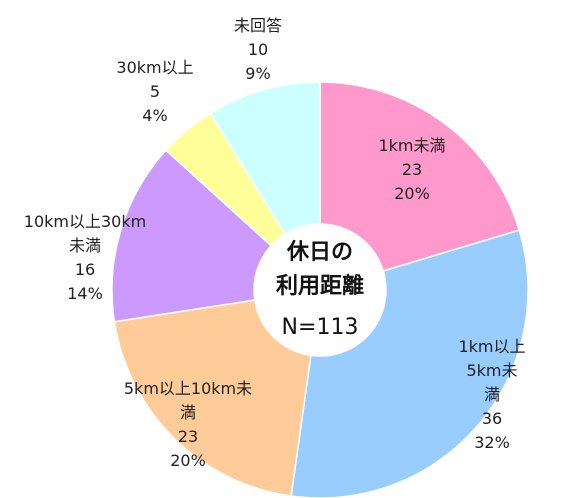 This screenshot has width=564, height=498. I want to click on data-label: 1km以上5km未 満 36 32%, so click(492, 395).